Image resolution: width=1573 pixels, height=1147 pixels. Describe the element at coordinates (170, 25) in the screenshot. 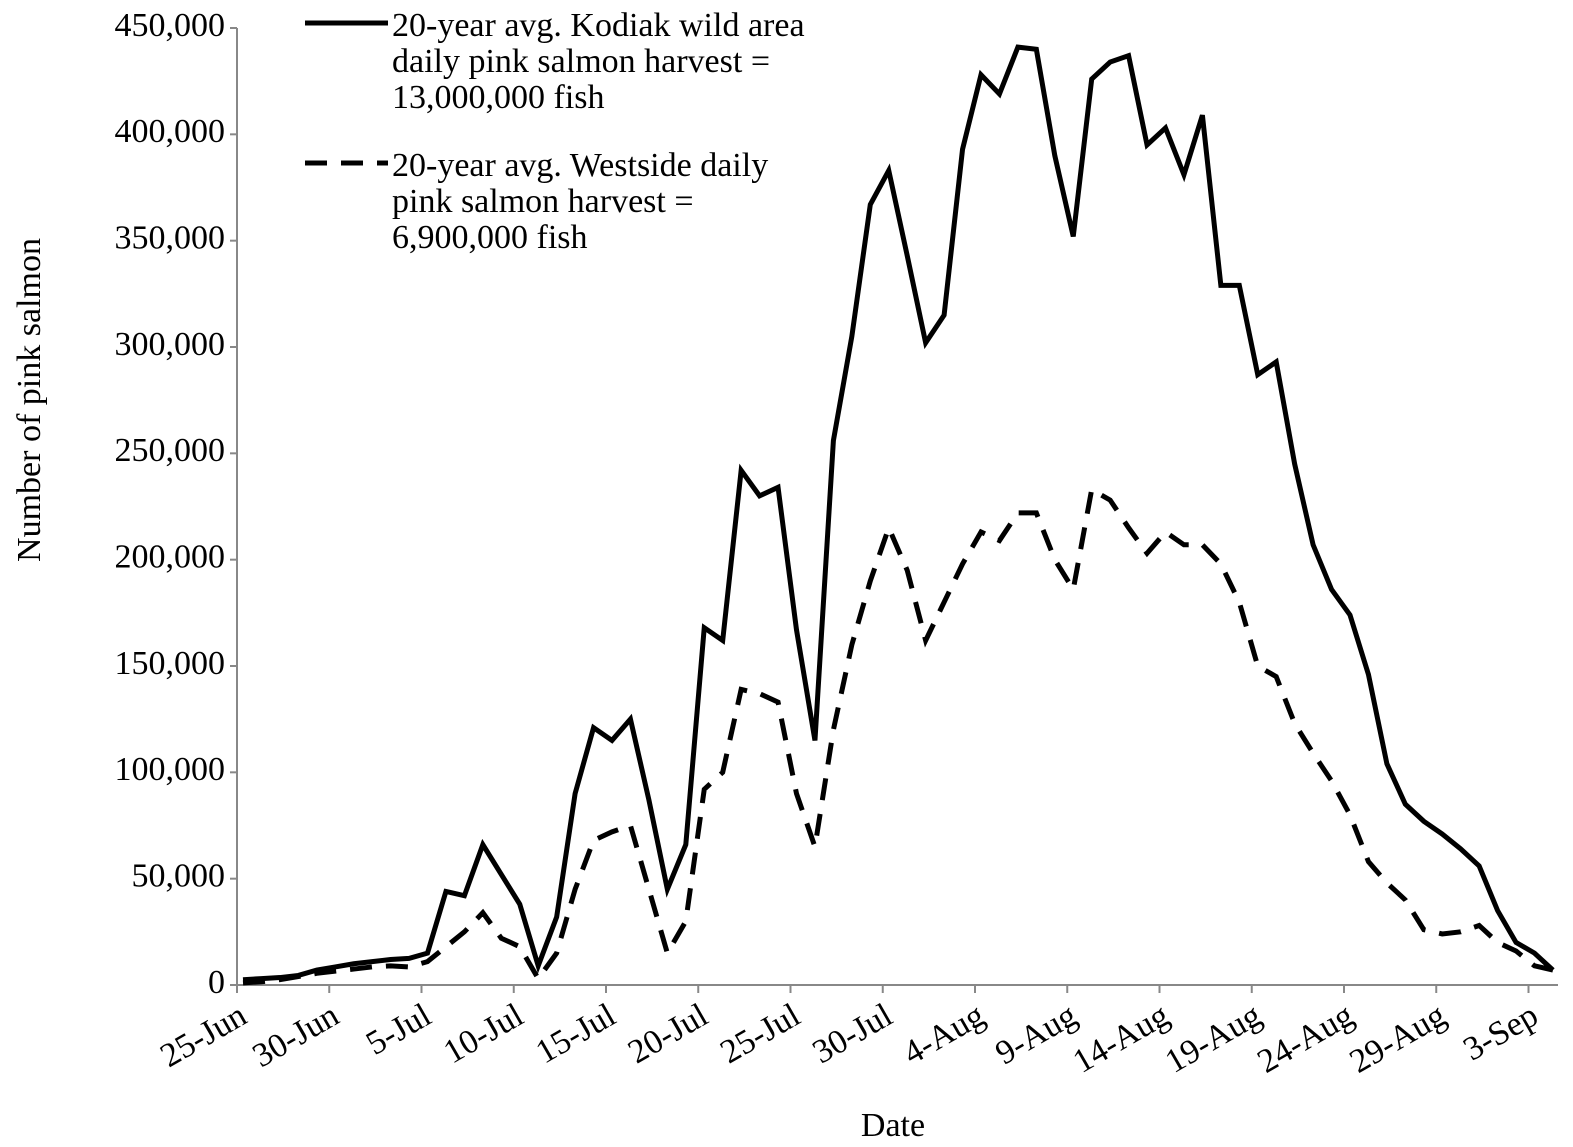

I see `y-tick-label: 450,000` at that location.